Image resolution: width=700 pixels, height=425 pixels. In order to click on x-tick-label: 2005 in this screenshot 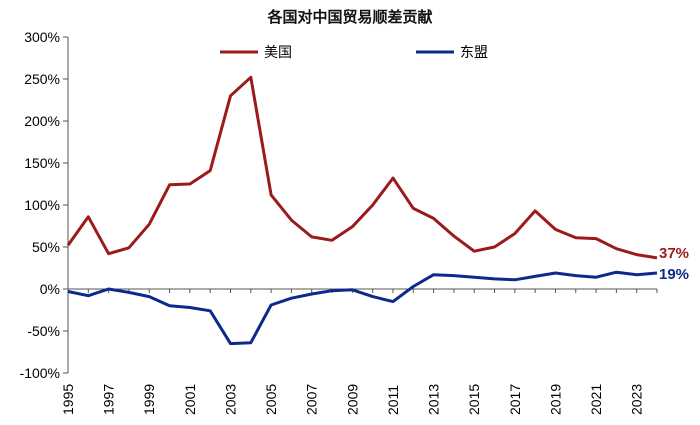, I will do `click(271, 399)`.